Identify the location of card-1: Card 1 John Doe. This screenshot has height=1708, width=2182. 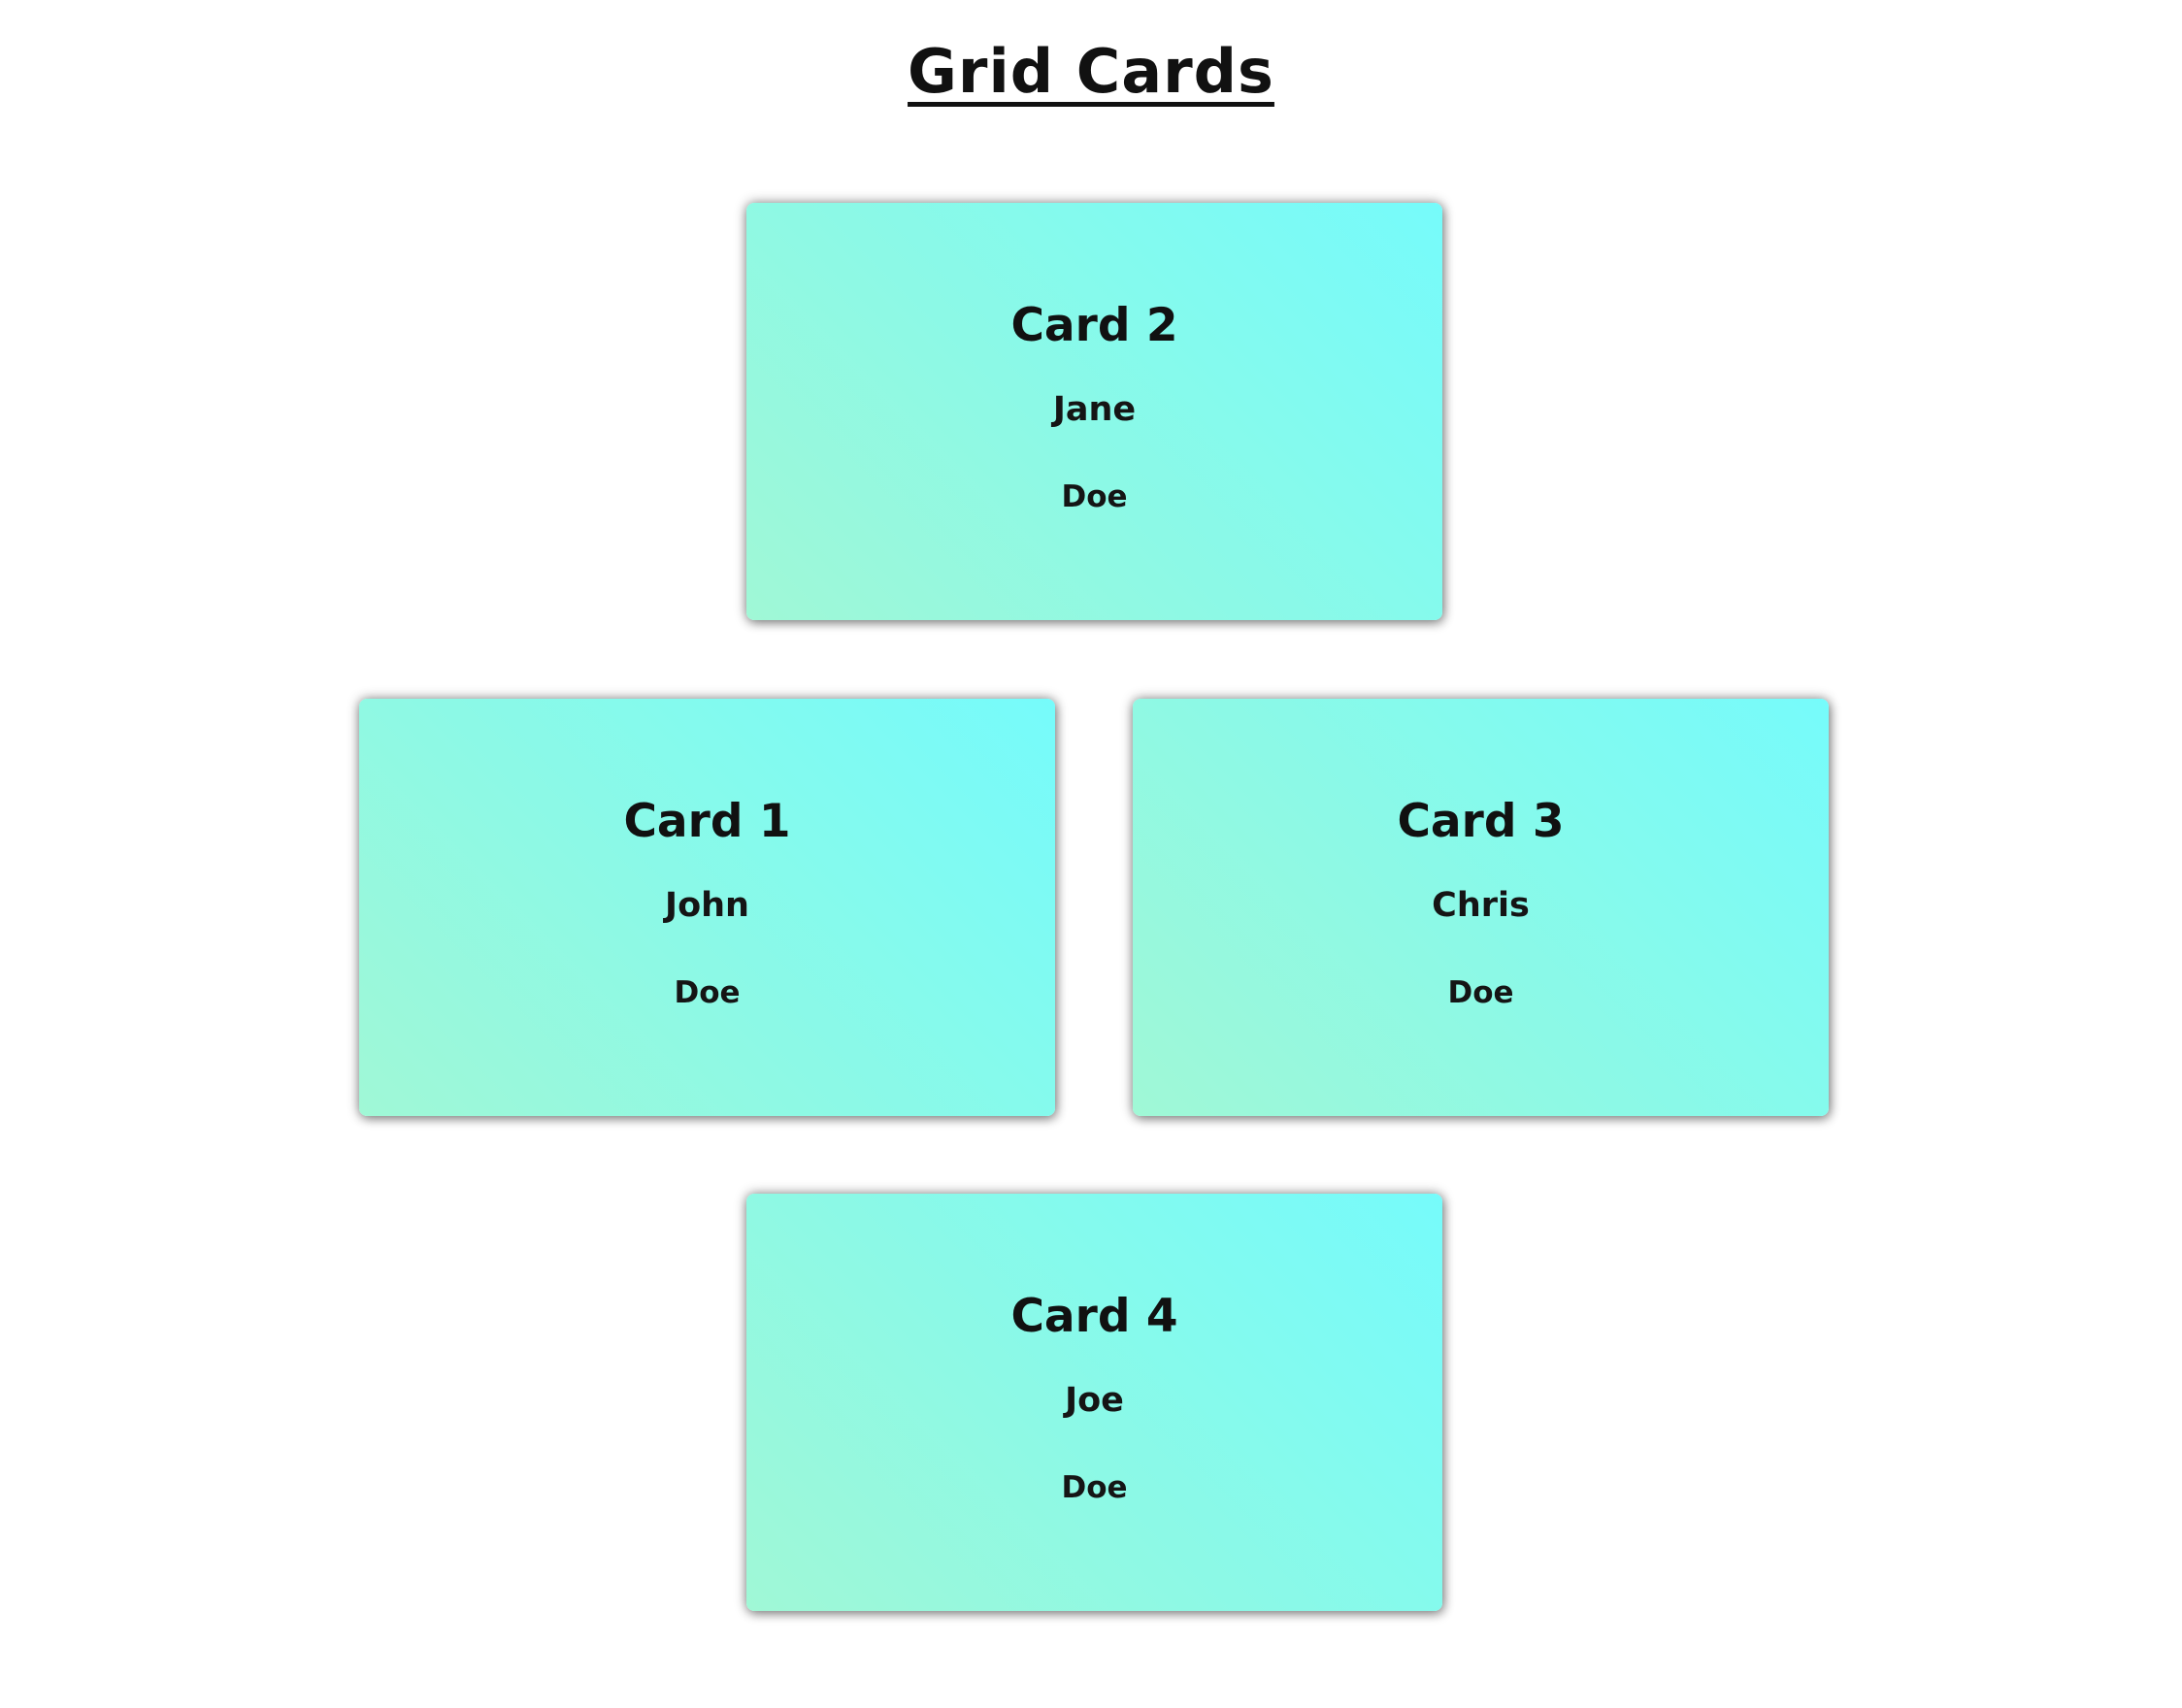
(707, 907).